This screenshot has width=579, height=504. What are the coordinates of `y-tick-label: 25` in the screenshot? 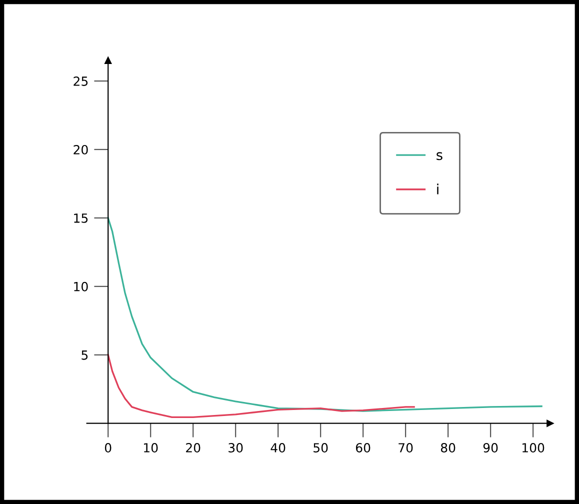 It's located at (81, 81).